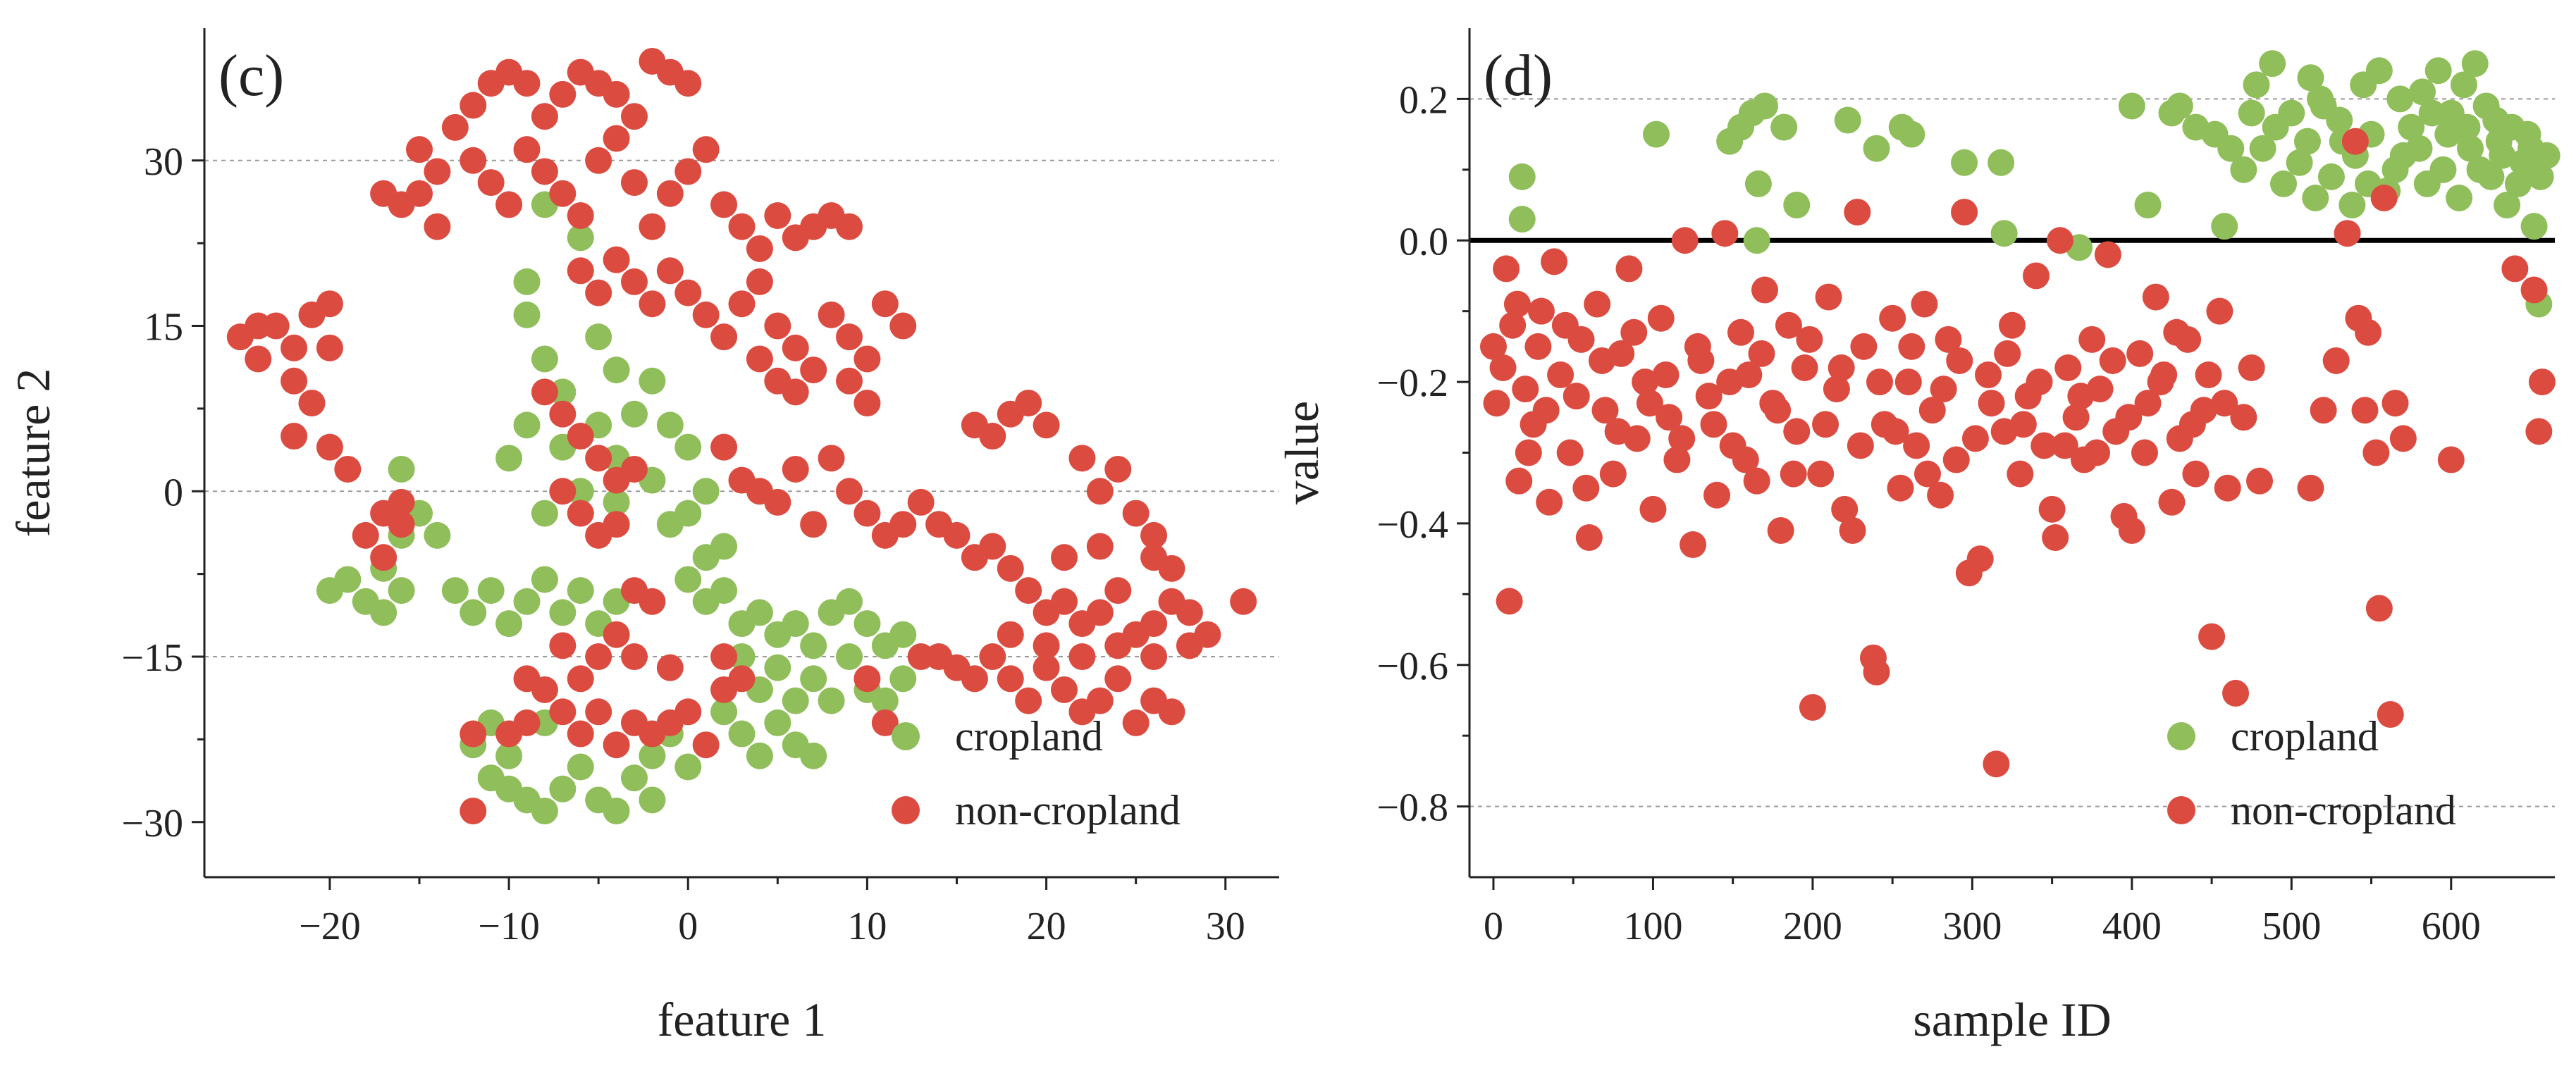 The height and width of the screenshot is (1066, 2576). Describe the element at coordinates (33, 453) in the screenshot. I see `y-axis-label: feature 2` at that location.